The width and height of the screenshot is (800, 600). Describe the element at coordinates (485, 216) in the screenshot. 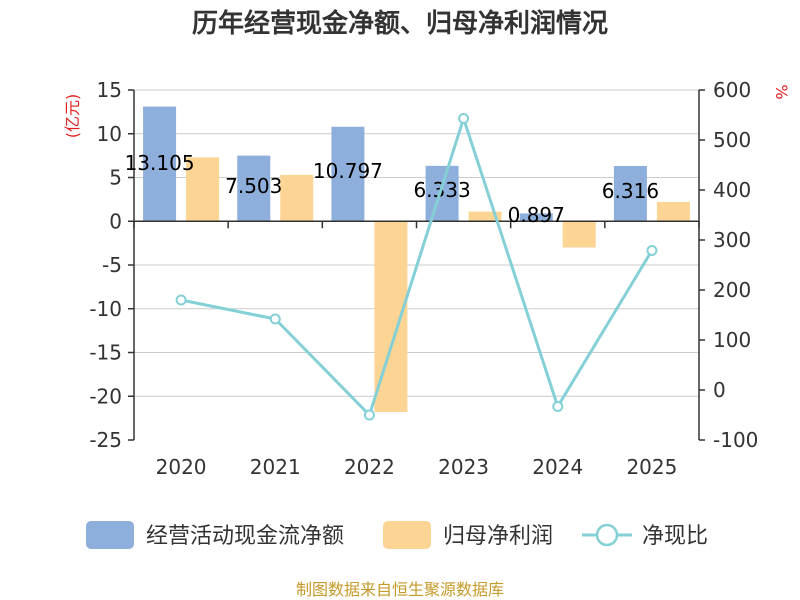

I see `bar-net-profit-2023` at that location.